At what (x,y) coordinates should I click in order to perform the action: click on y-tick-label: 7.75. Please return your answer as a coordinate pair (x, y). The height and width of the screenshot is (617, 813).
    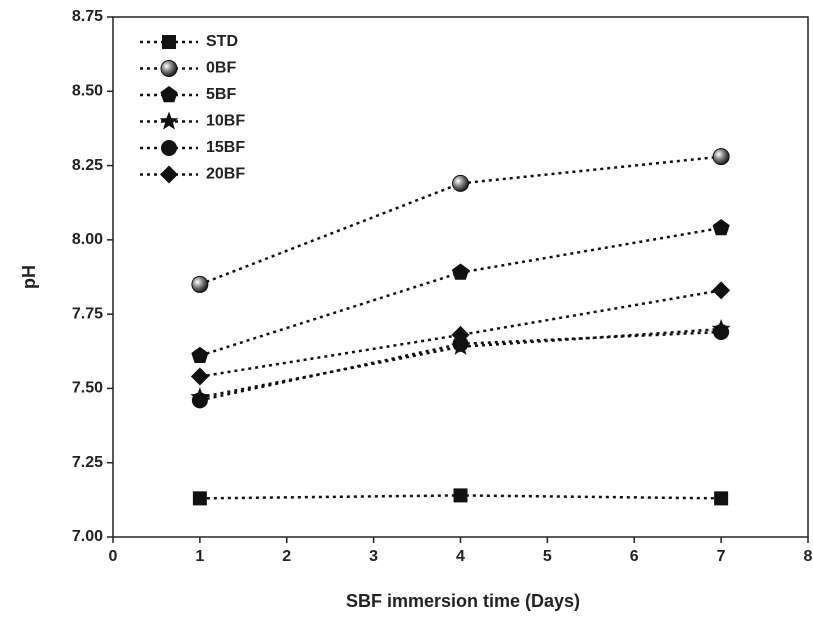
    Looking at the image, I should click on (87, 313).